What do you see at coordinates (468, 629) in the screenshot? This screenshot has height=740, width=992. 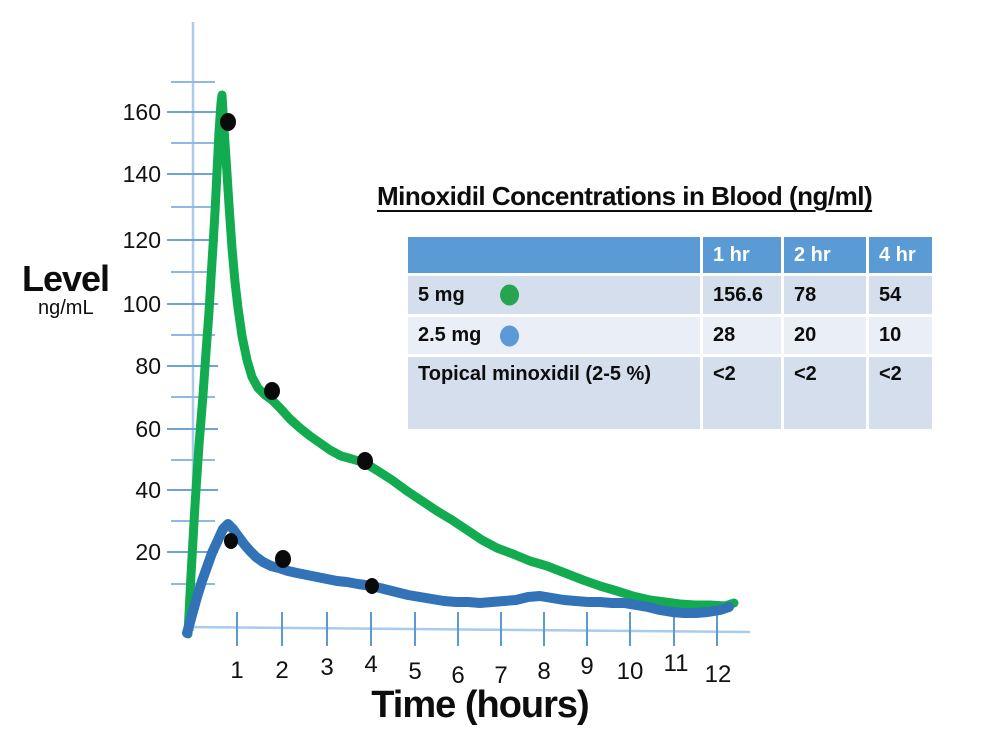 I see `x-axis-line` at bounding box center [468, 629].